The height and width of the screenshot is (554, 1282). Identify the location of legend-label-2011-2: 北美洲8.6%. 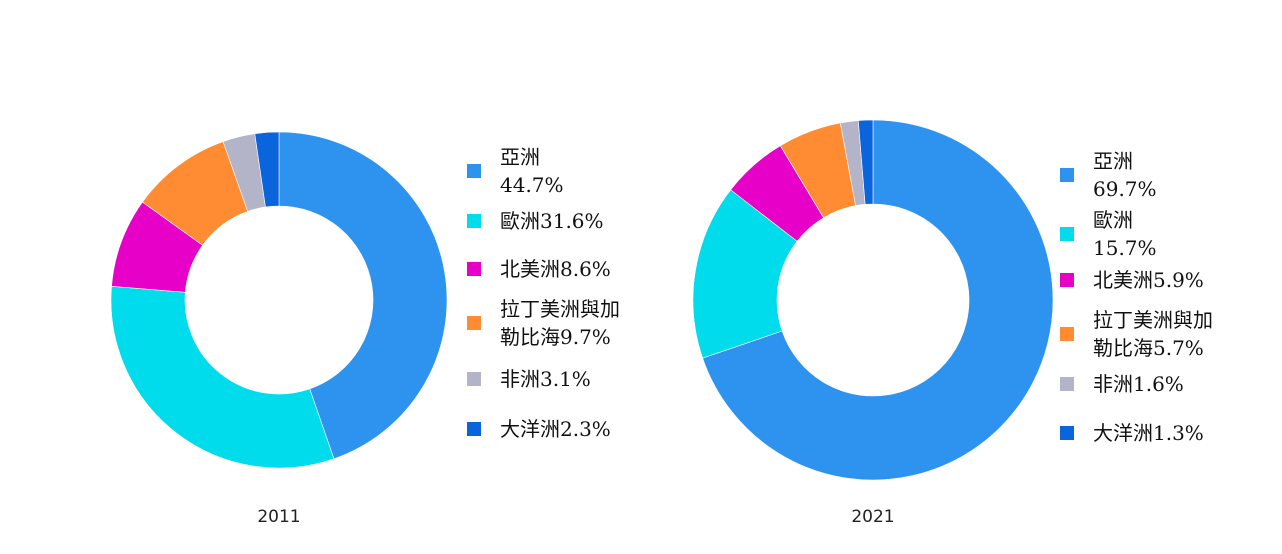
(555, 269).